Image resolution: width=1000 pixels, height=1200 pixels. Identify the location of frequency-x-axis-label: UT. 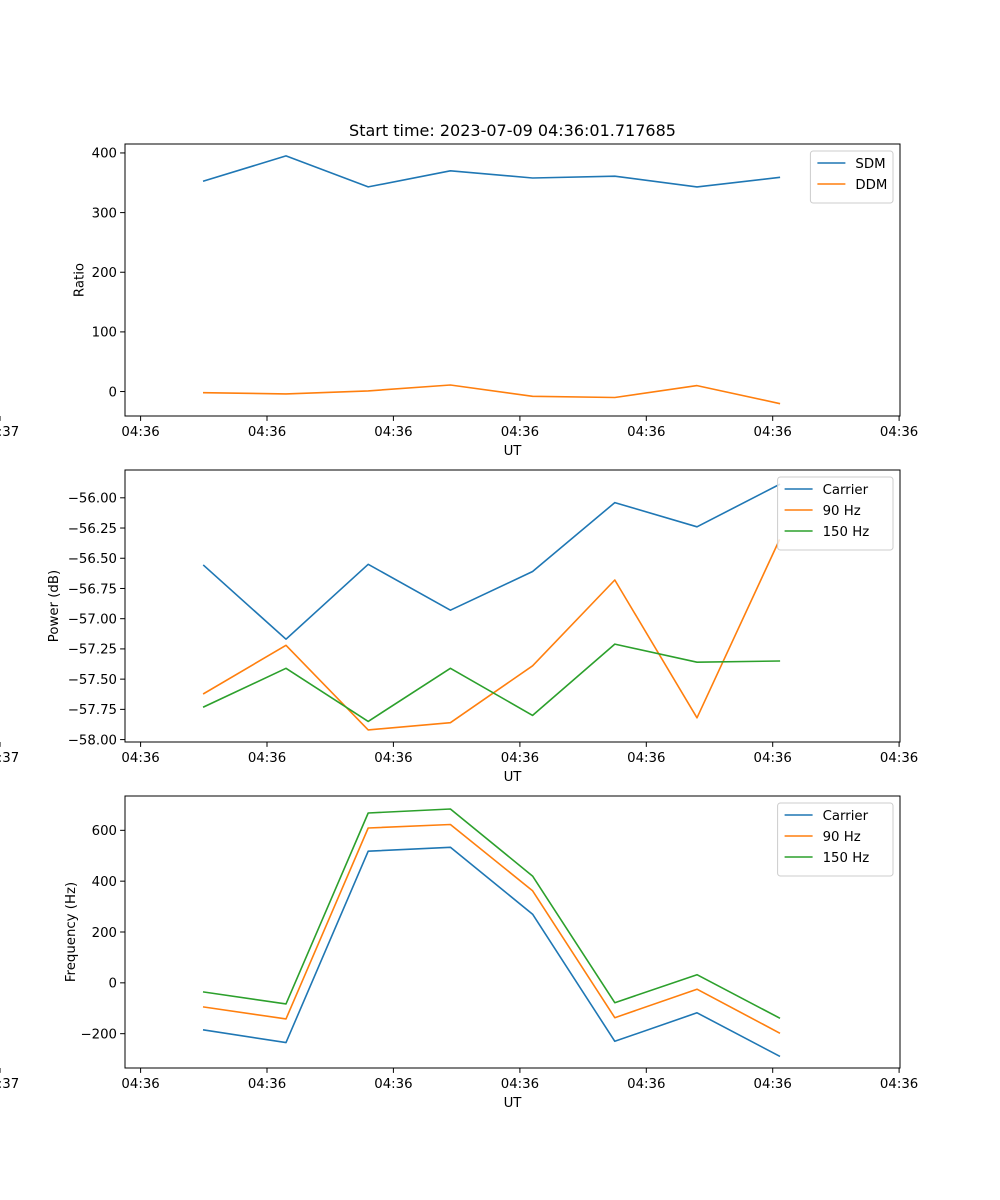
(513, 1103).